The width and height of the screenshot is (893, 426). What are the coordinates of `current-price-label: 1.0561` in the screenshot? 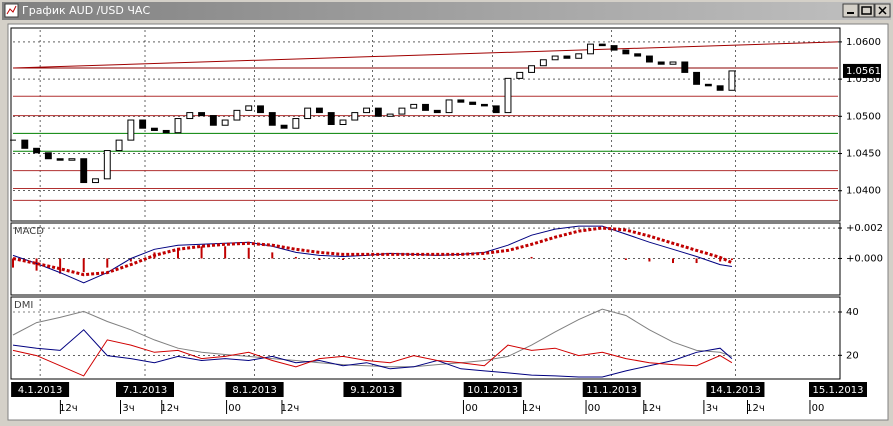 It's located at (863, 71).